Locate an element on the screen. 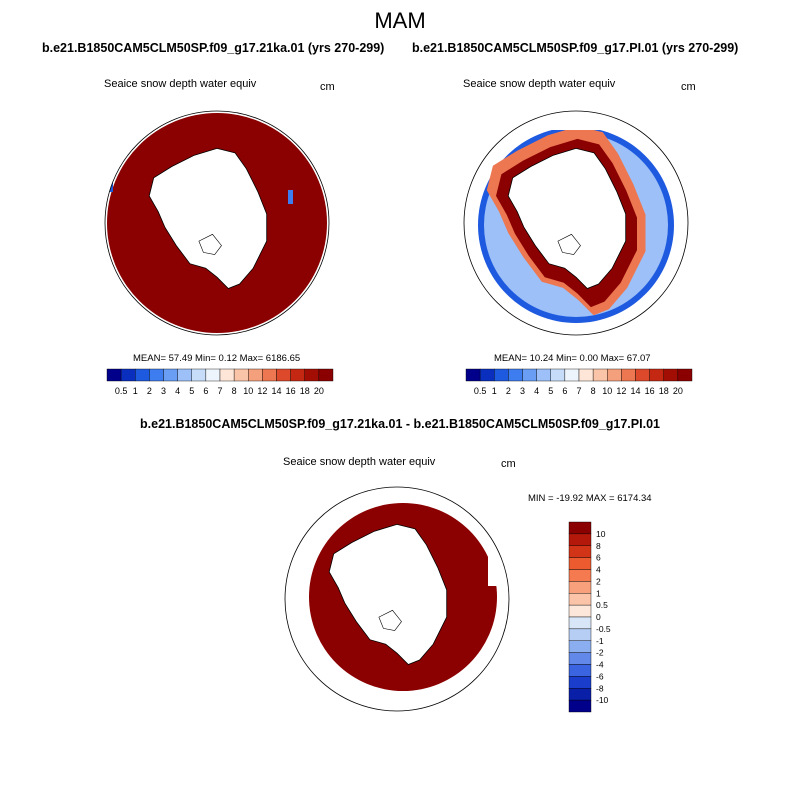 The image size is (800, 800). panel2-stats: MEAN= 10.24 Min= 0.00 Max= 67.07 is located at coordinates (572, 358).